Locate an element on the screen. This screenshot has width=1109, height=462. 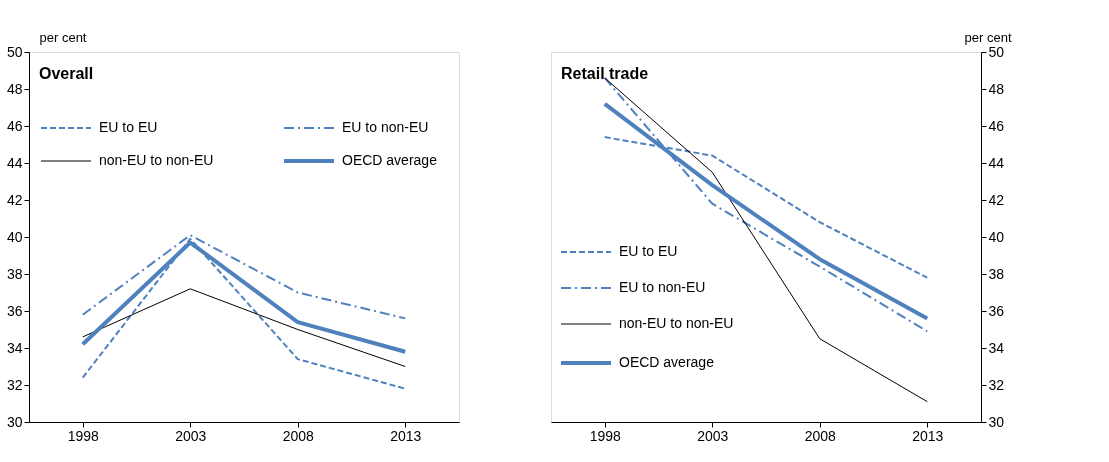
y-tick-label: 48 is located at coordinates (14, 88).